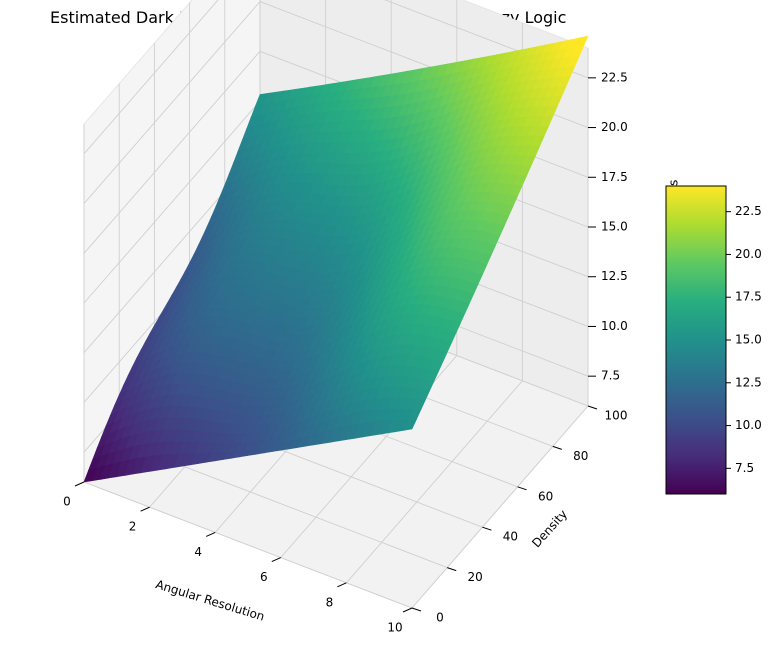 The image size is (776, 658). What do you see at coordinates (264, 577) in the screenshot?
I see `x-tick-label: 6` at bounding box center [264, 577].